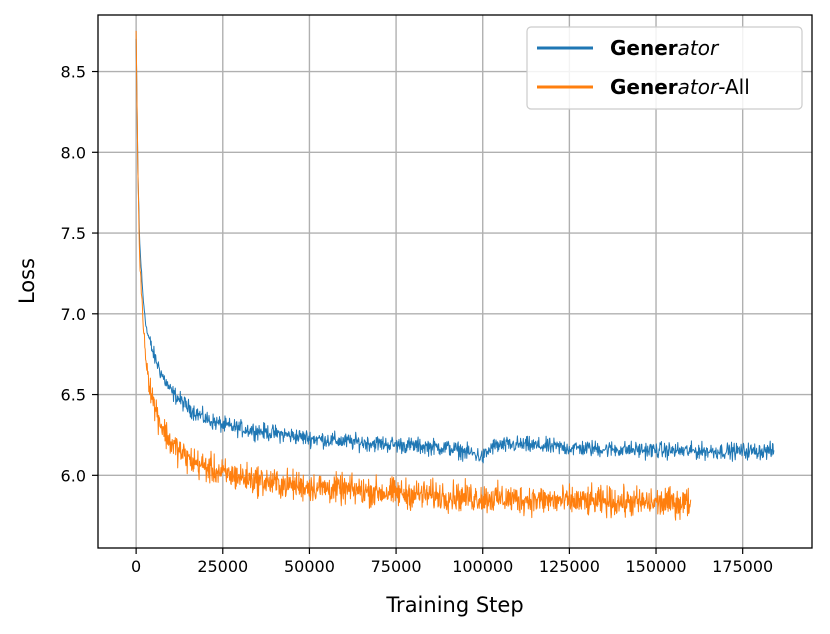 This screenshot has height=634, width=830. What do you see at coordinates (27, 281) in the screenshot?
I see `y-axis-title: Loss` at bounding box center [27, 281].